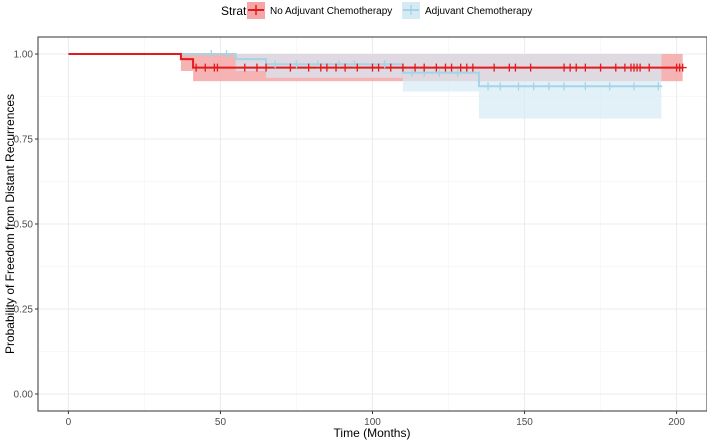 The image size is (707, 441). I want to click on x-tick-label: 0, so click(69, 422).